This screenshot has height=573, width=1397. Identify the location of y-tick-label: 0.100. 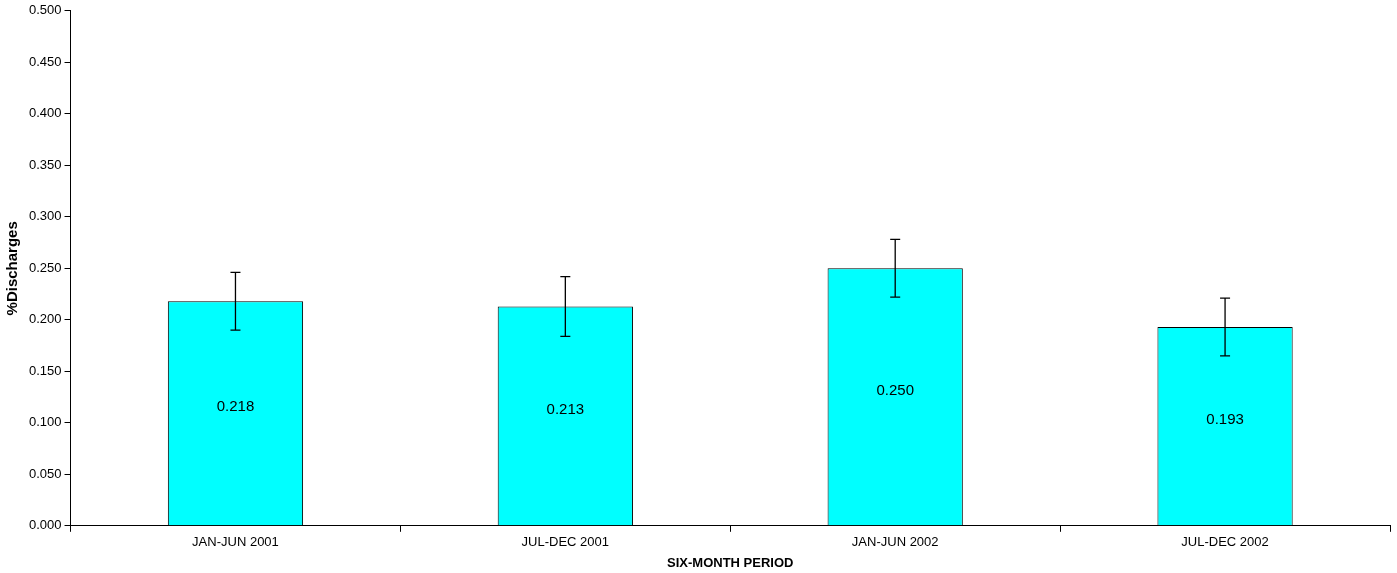
(45, 422).